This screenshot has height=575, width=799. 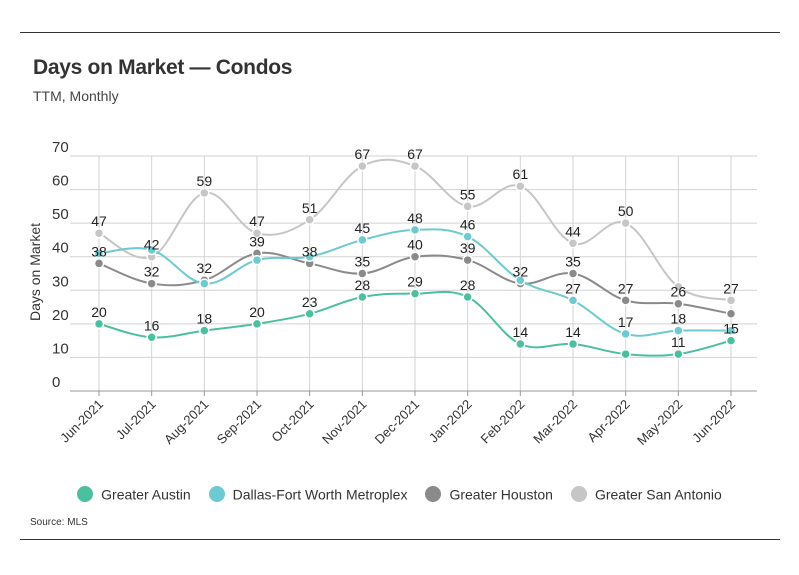 What do you see at coordinates (713, 421) in the screenshot?
I see `x-tick-label: Jun-2022` at bounding box center [713, 421].